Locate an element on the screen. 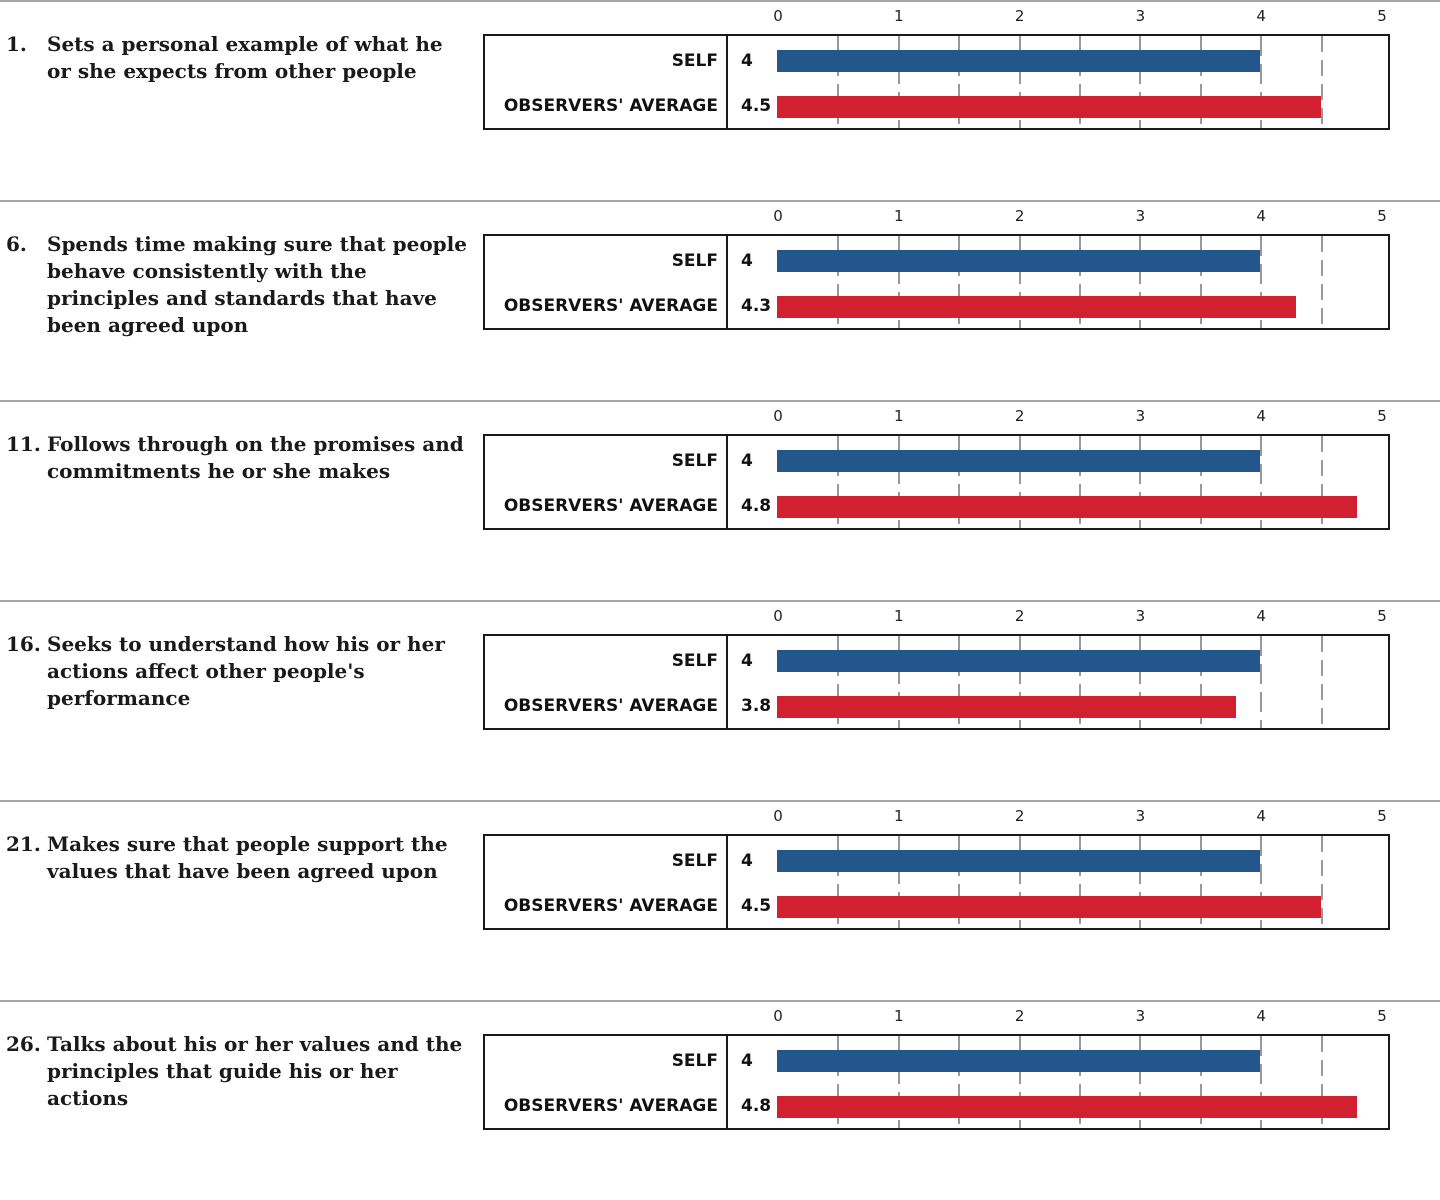 Image resolution: width=1440 pixels, height=1200 pixels. rating-box: SELF 4 OBSERVERS' AVERAGE 3.8 is located at coordinates (936, 682).